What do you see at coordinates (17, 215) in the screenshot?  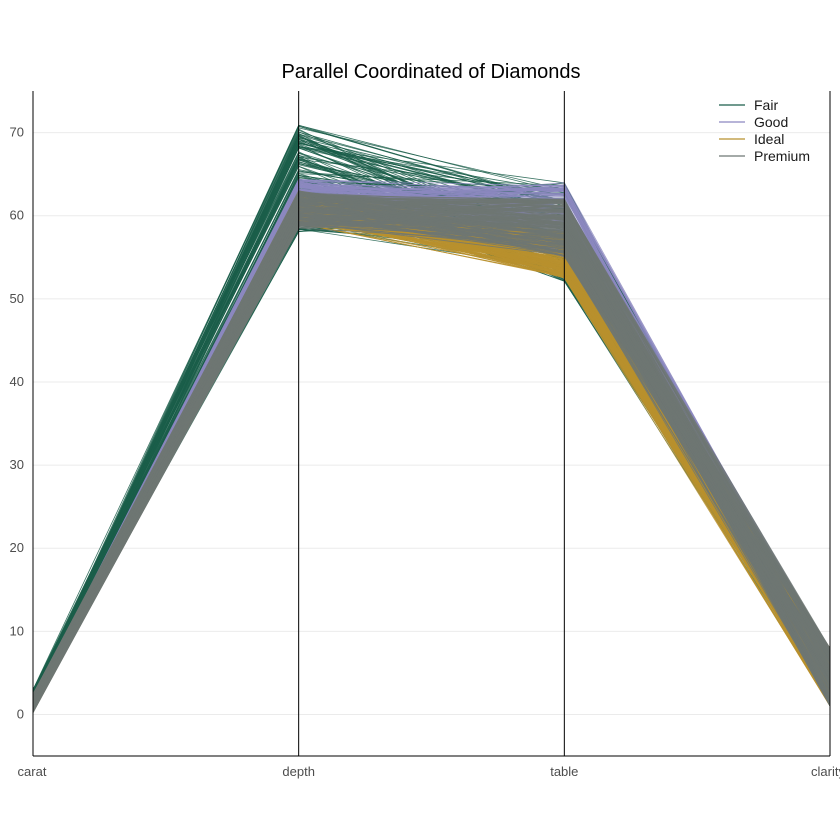 I see `y-tick-label: 60` at bounding box center [17, 215].